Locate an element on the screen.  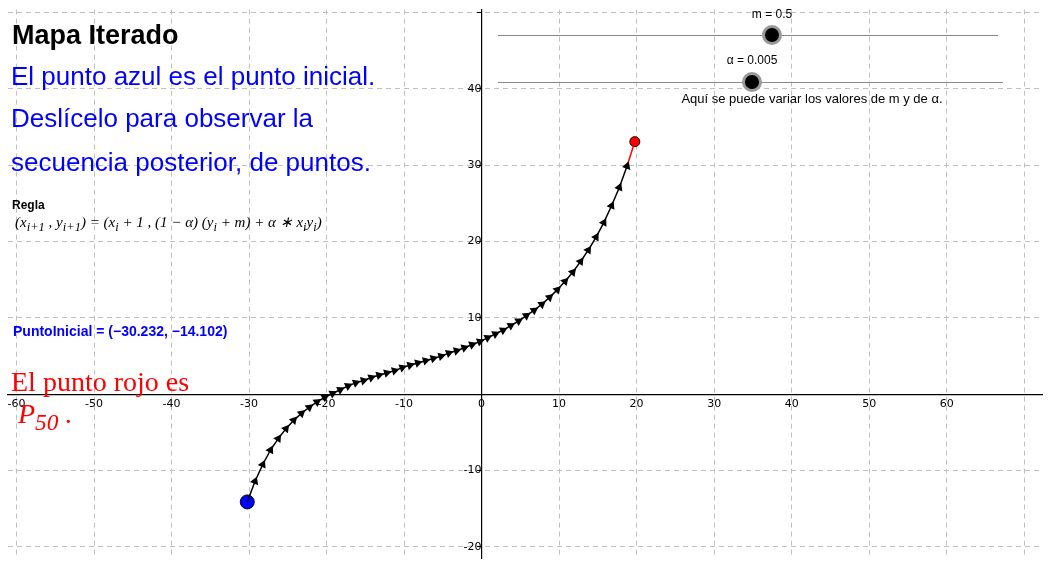
x-tick-label: 20 is located at coordinates (636, 403).